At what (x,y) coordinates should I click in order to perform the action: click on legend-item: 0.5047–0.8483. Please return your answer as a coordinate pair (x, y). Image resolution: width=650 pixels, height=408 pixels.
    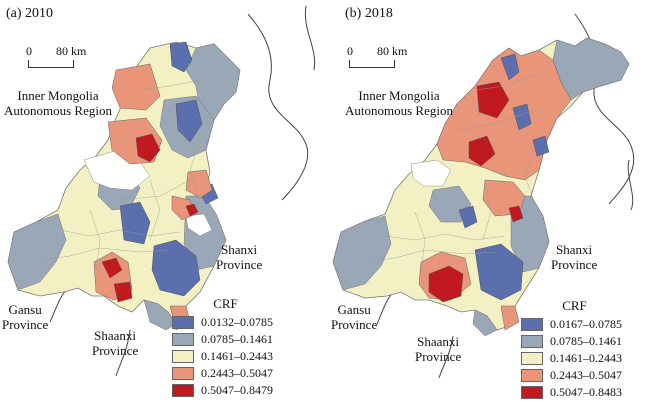
    Looking at the image, I should click on (571, 392).